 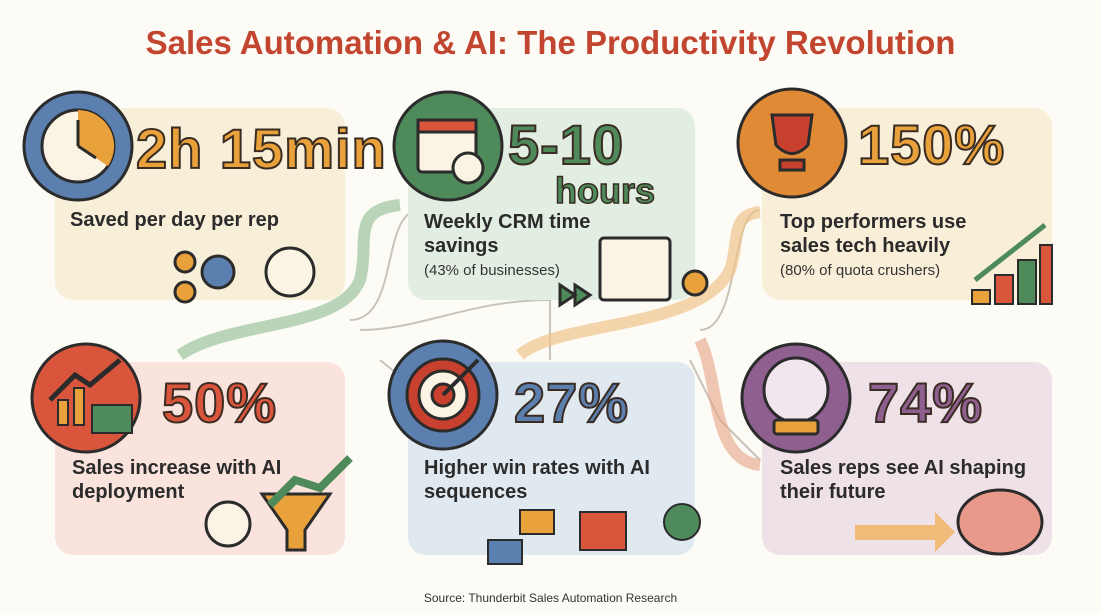 I want to click on stat: 74%, so click(x=925, y=402).